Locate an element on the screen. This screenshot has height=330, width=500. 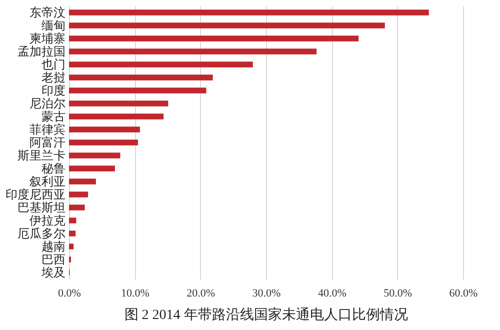
y-tick-label: 越南 is located at coordinates (54, 247).